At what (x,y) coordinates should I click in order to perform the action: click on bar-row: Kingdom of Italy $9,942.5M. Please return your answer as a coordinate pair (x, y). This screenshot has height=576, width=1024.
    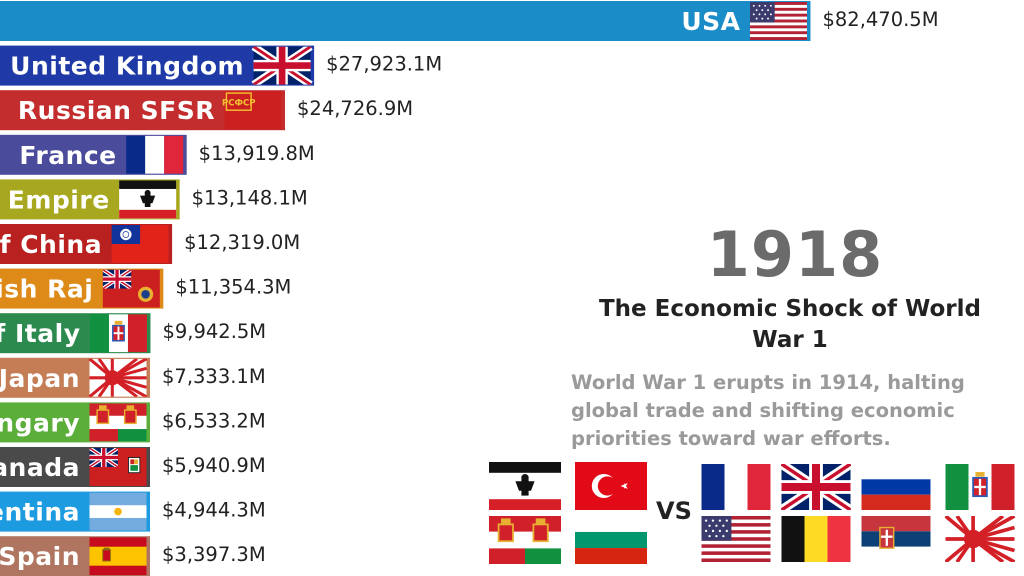
    Looking at the image, I should click on (133, 333).